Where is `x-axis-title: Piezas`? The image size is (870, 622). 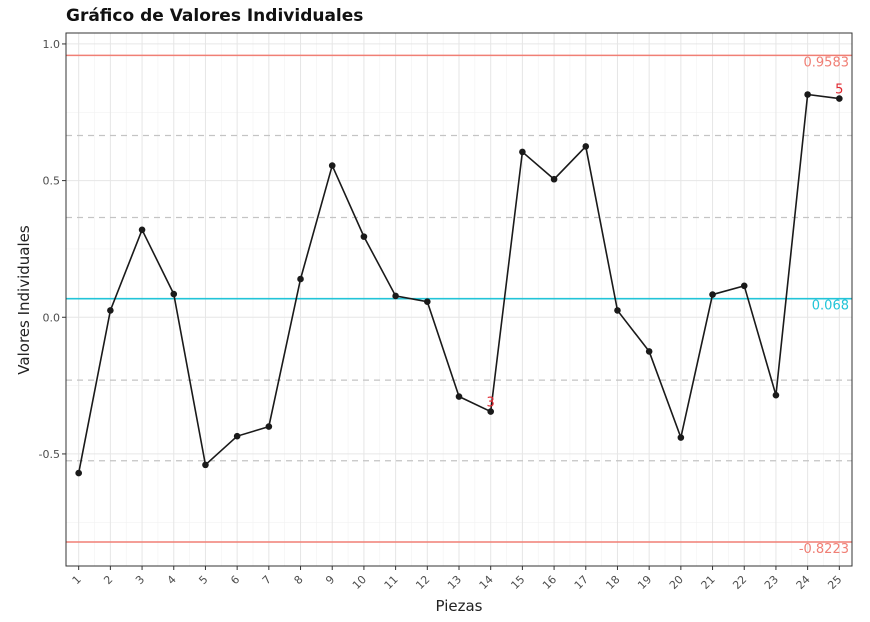 x-axis-title: Piezas is located at coordinates (459, 606).